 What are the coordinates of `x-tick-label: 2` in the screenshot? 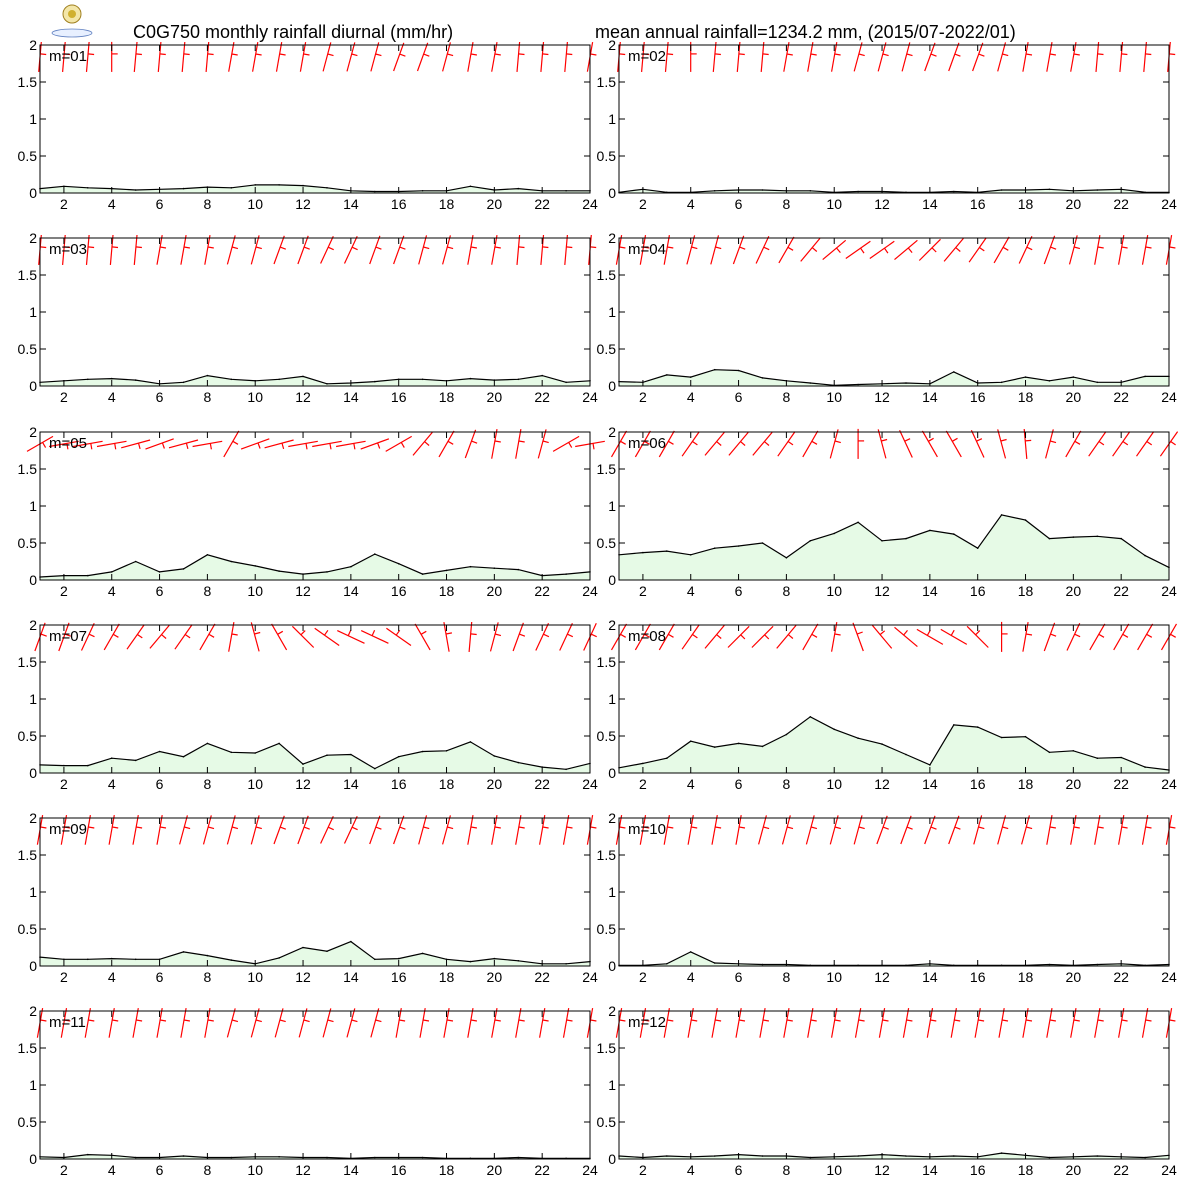 It's located at (643, 204).